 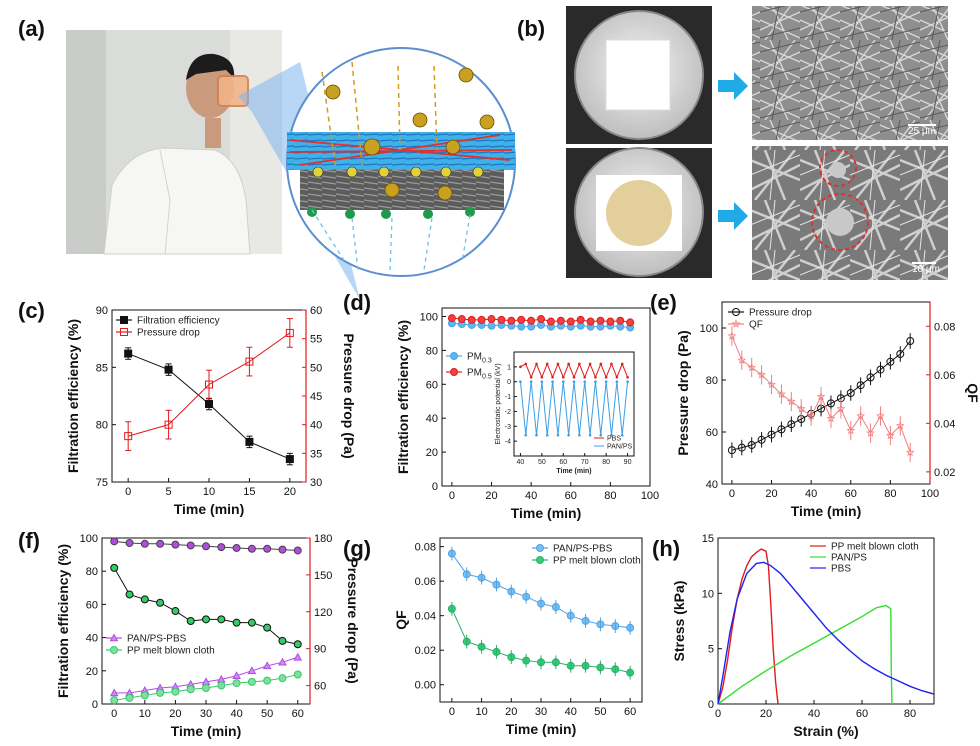 What do you see at coordinates (425, 582) in the screenshot?
I see `y-tick-label: 0.06` at bounding box center [425, 582].